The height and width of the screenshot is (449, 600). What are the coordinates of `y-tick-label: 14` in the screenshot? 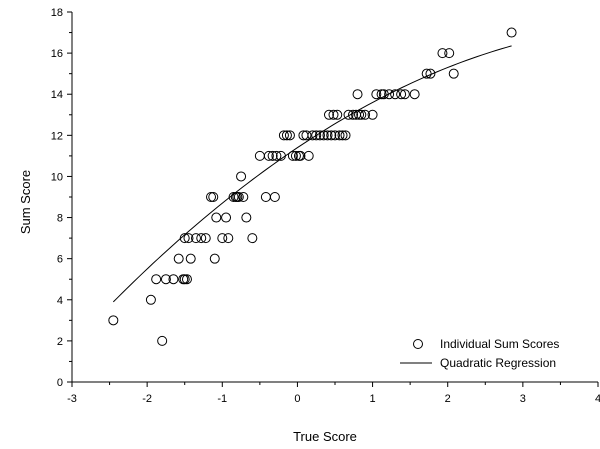 It's located at (57, 95).